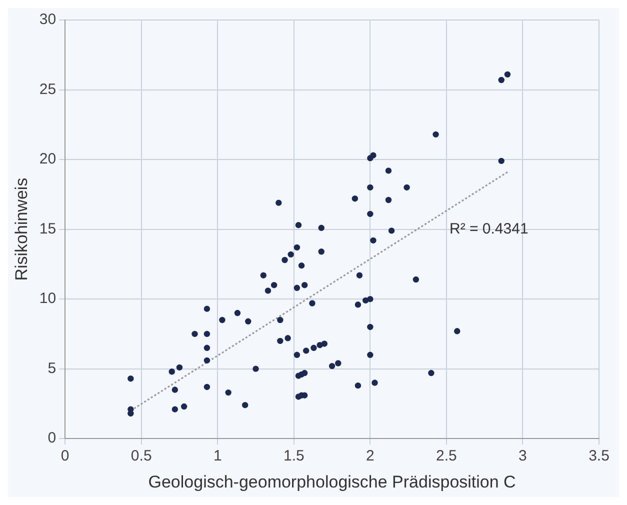  What do you see at coordinates (489, 229) in the screenshot?
I see `annotation: R² = 0.4341` at bounding box center [489, 229].